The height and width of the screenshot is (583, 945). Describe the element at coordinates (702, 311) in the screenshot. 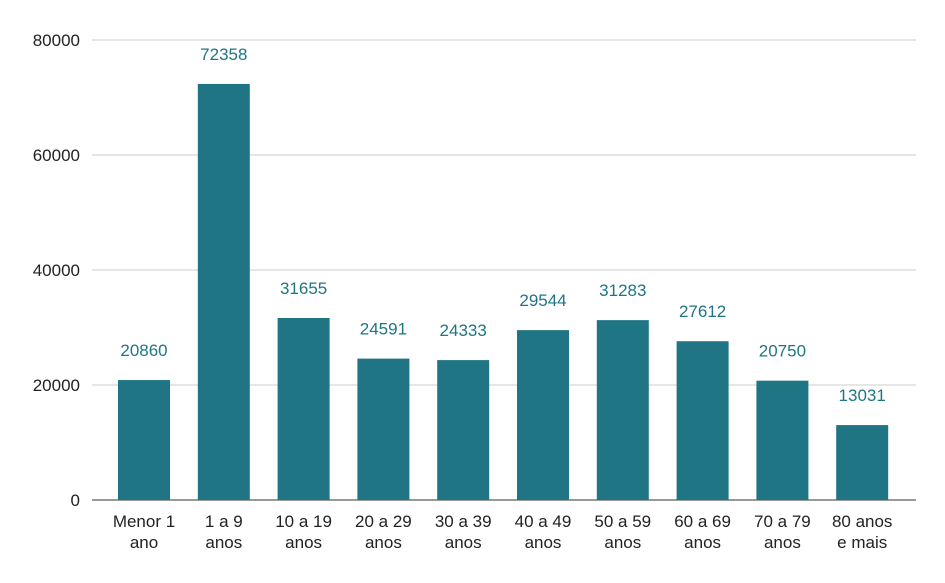

I see `data-label: 27612` at that location.